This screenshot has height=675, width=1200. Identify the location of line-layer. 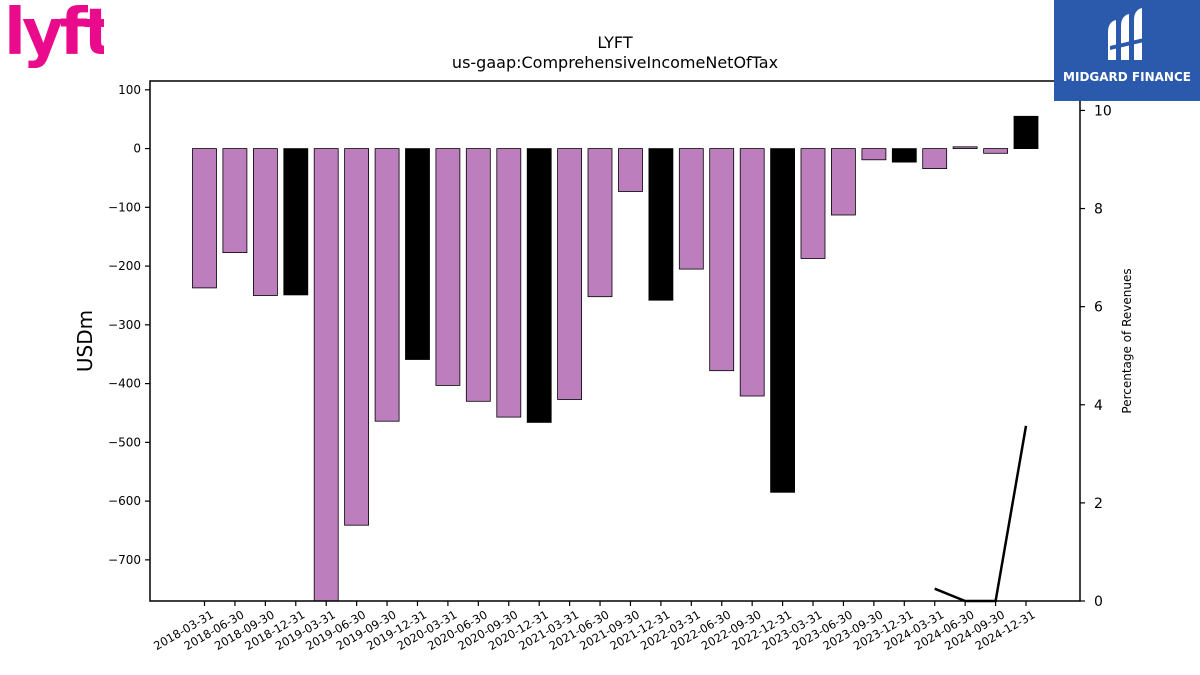
(981, 514).